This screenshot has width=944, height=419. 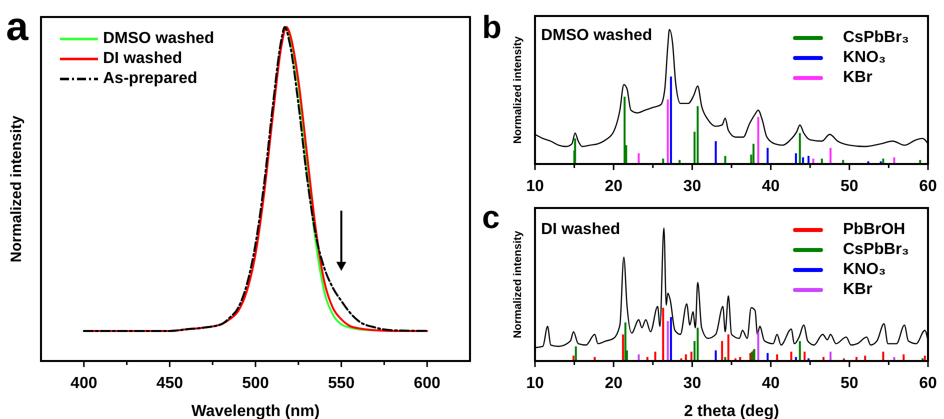 I want to click on annotation: DMSO washed, so click(x=596, y=35).